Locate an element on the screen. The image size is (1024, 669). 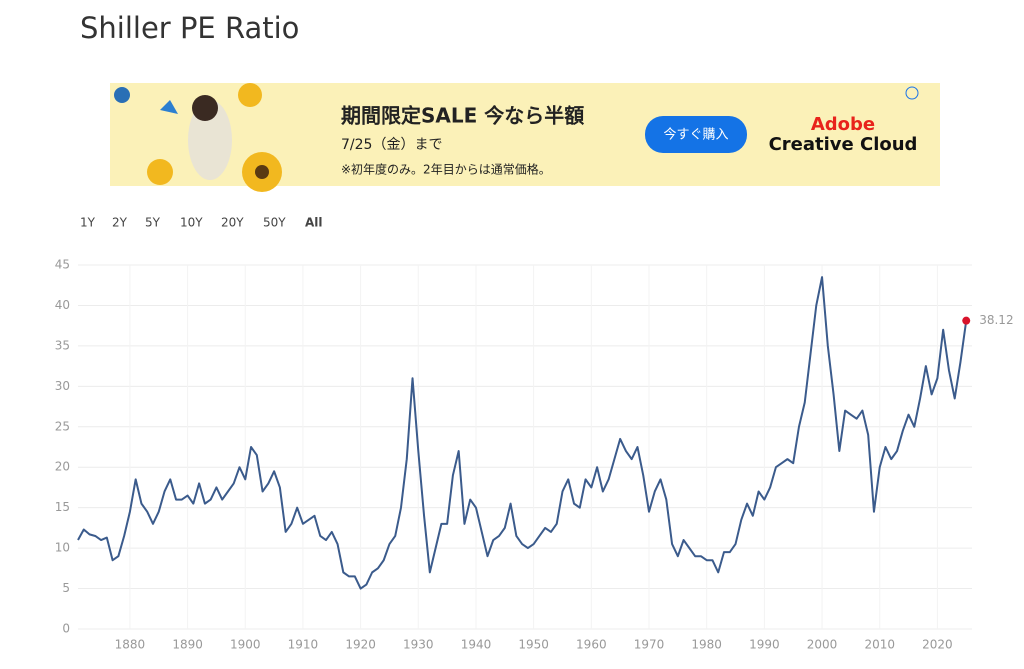
x-tick-label: 1980 is located at coordinates (706, 645).